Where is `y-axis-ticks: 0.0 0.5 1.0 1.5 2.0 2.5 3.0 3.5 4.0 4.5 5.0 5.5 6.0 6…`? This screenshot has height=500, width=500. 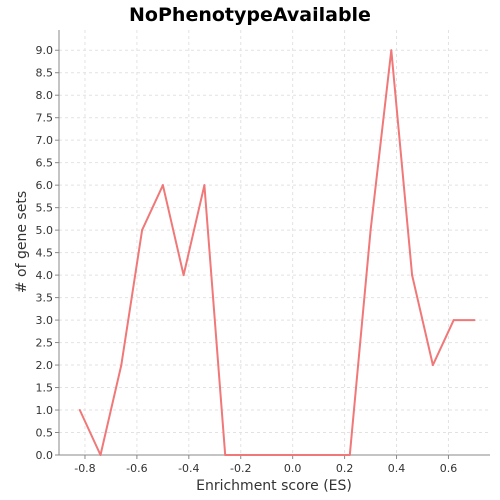 y-axis-ticks: 0.0 0.5 1.0 1.5 2.0 2.5 3.0 3.5 4.0 4.5 5.0 5.5 6.0 6… is located at coordinates (47, 253).